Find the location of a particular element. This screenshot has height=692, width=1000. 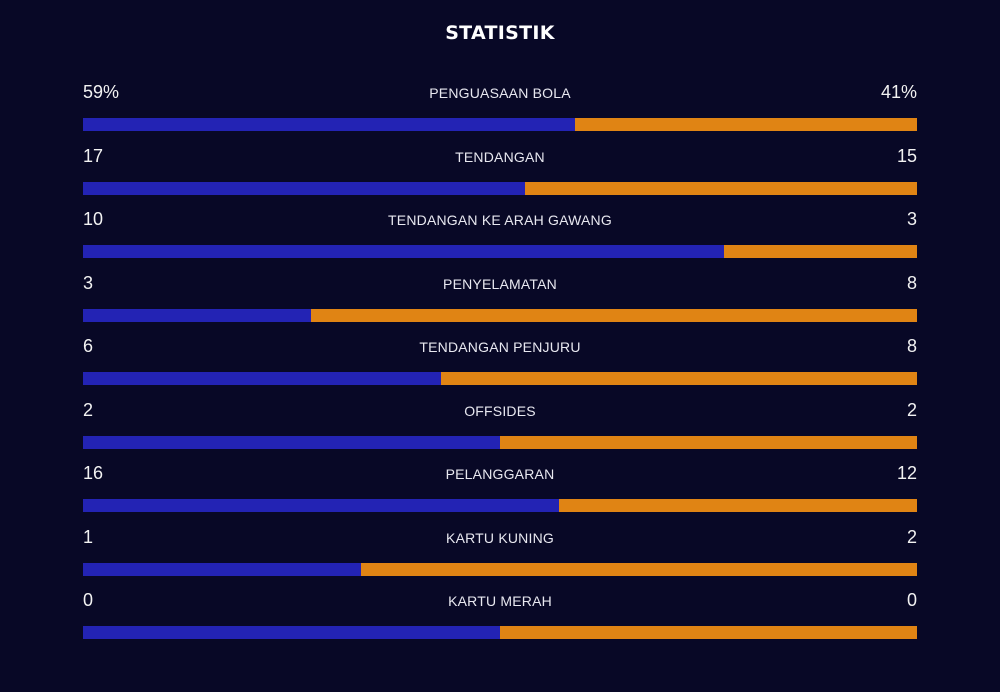

home-value: 3 is located at coordinates (88, 282).